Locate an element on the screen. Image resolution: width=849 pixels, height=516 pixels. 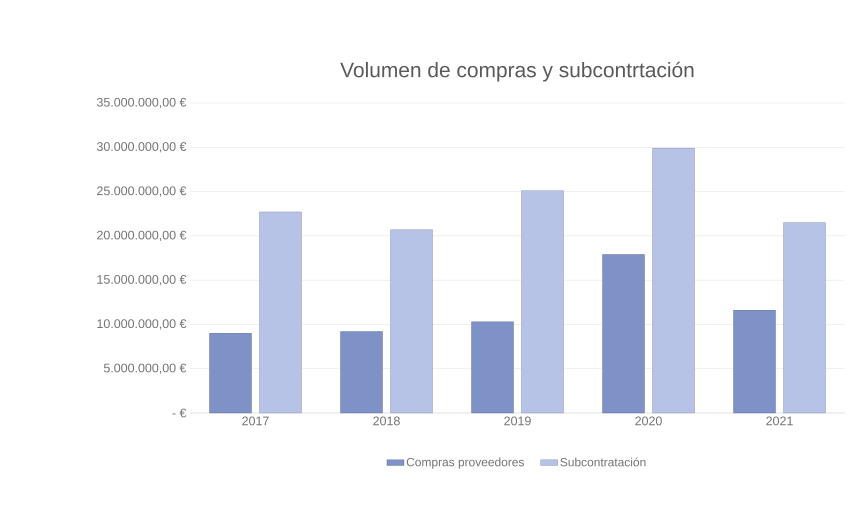
legend-label: Subcontratación is located at coordinates (603, 461).